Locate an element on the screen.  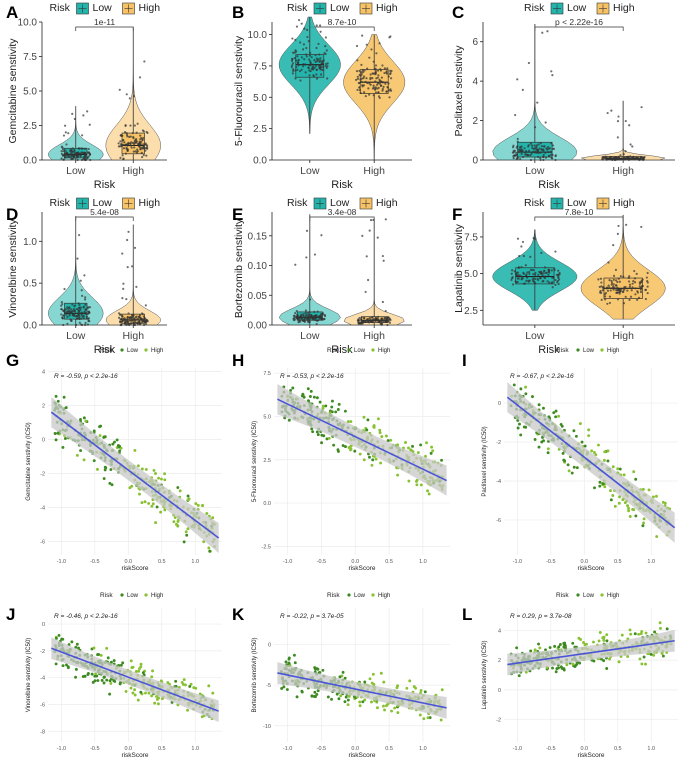
y-tick-label: -2 is located at coordinates (498, 721).